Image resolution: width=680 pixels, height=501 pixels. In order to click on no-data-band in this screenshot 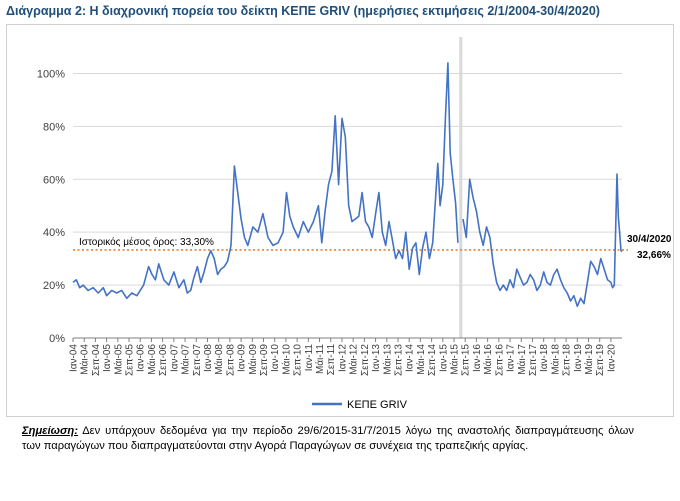, I will do `click(461, 187)`.